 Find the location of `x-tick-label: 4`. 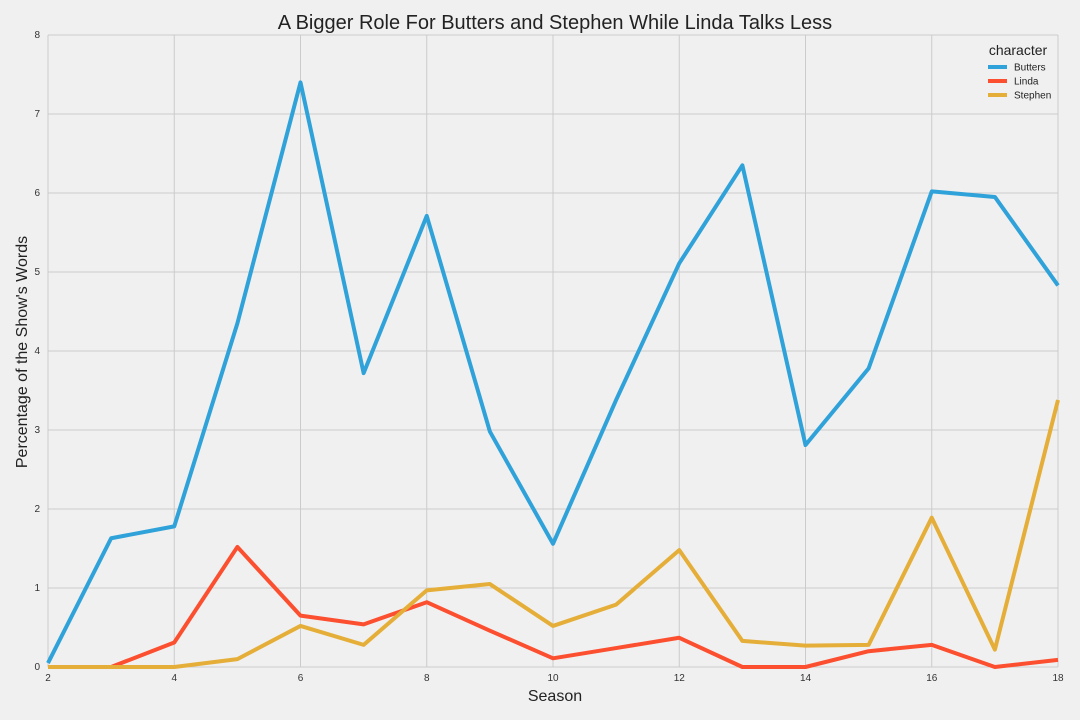

x-tick-label: 4 is located at coordinates (174, 678).